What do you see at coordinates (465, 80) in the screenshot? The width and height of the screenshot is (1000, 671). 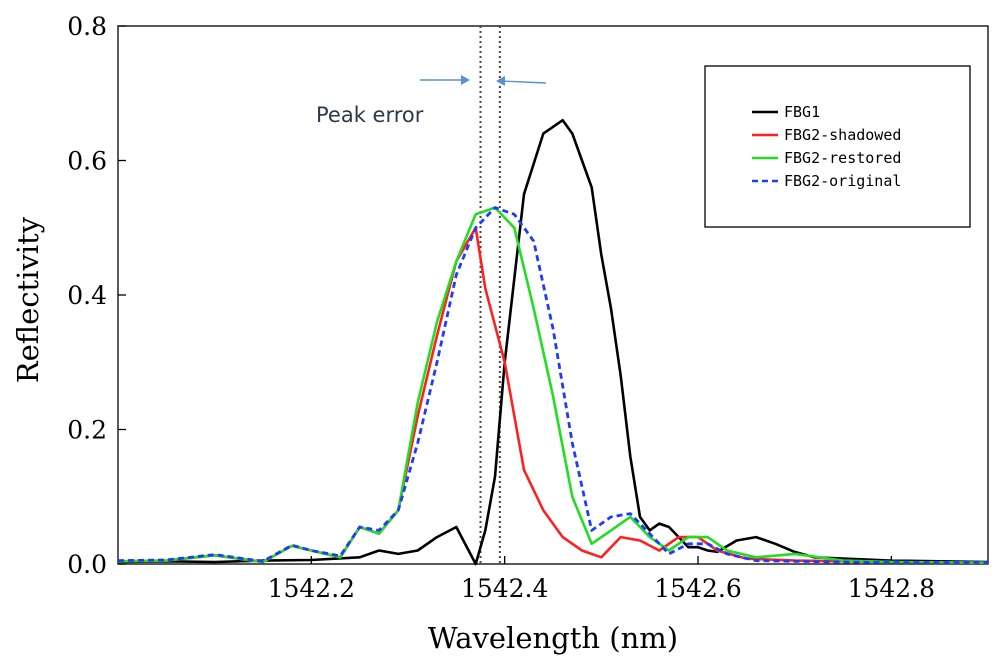 I see `left-arrow-head` at bounding box center [465, 80].